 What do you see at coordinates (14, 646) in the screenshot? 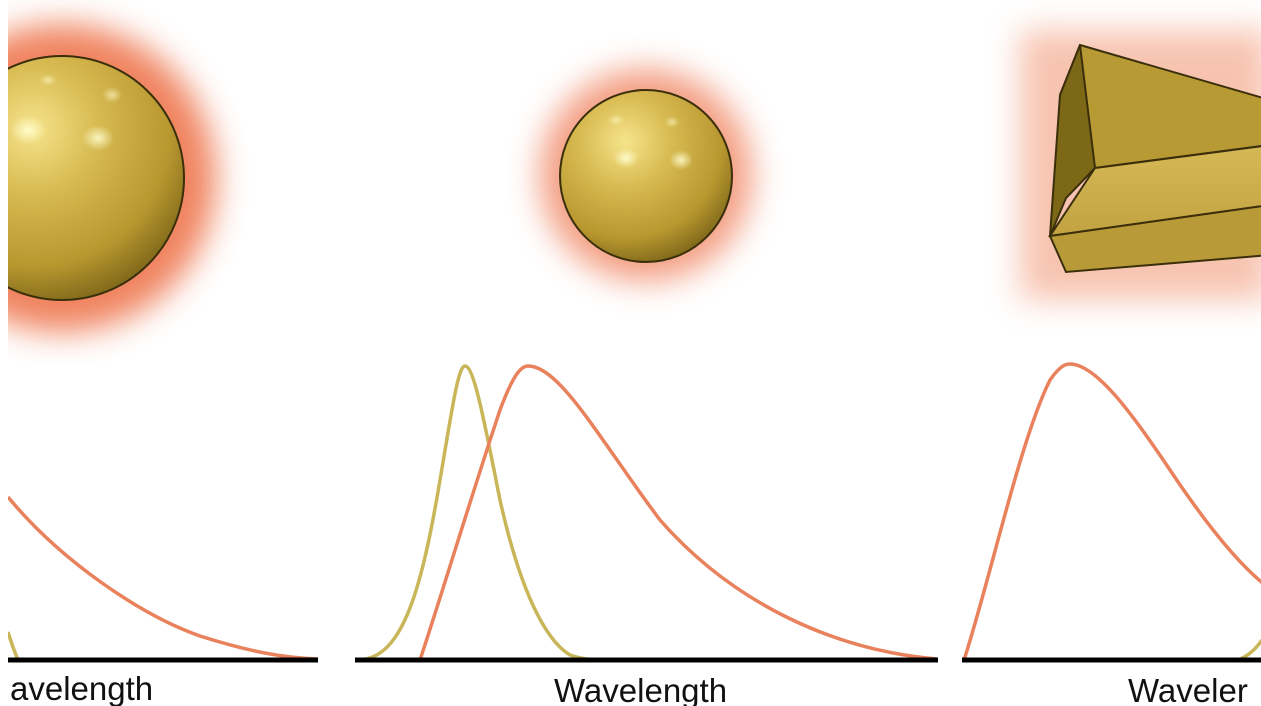
I see `large-sphere-absorption-curve` at bounding box center [14, 646].